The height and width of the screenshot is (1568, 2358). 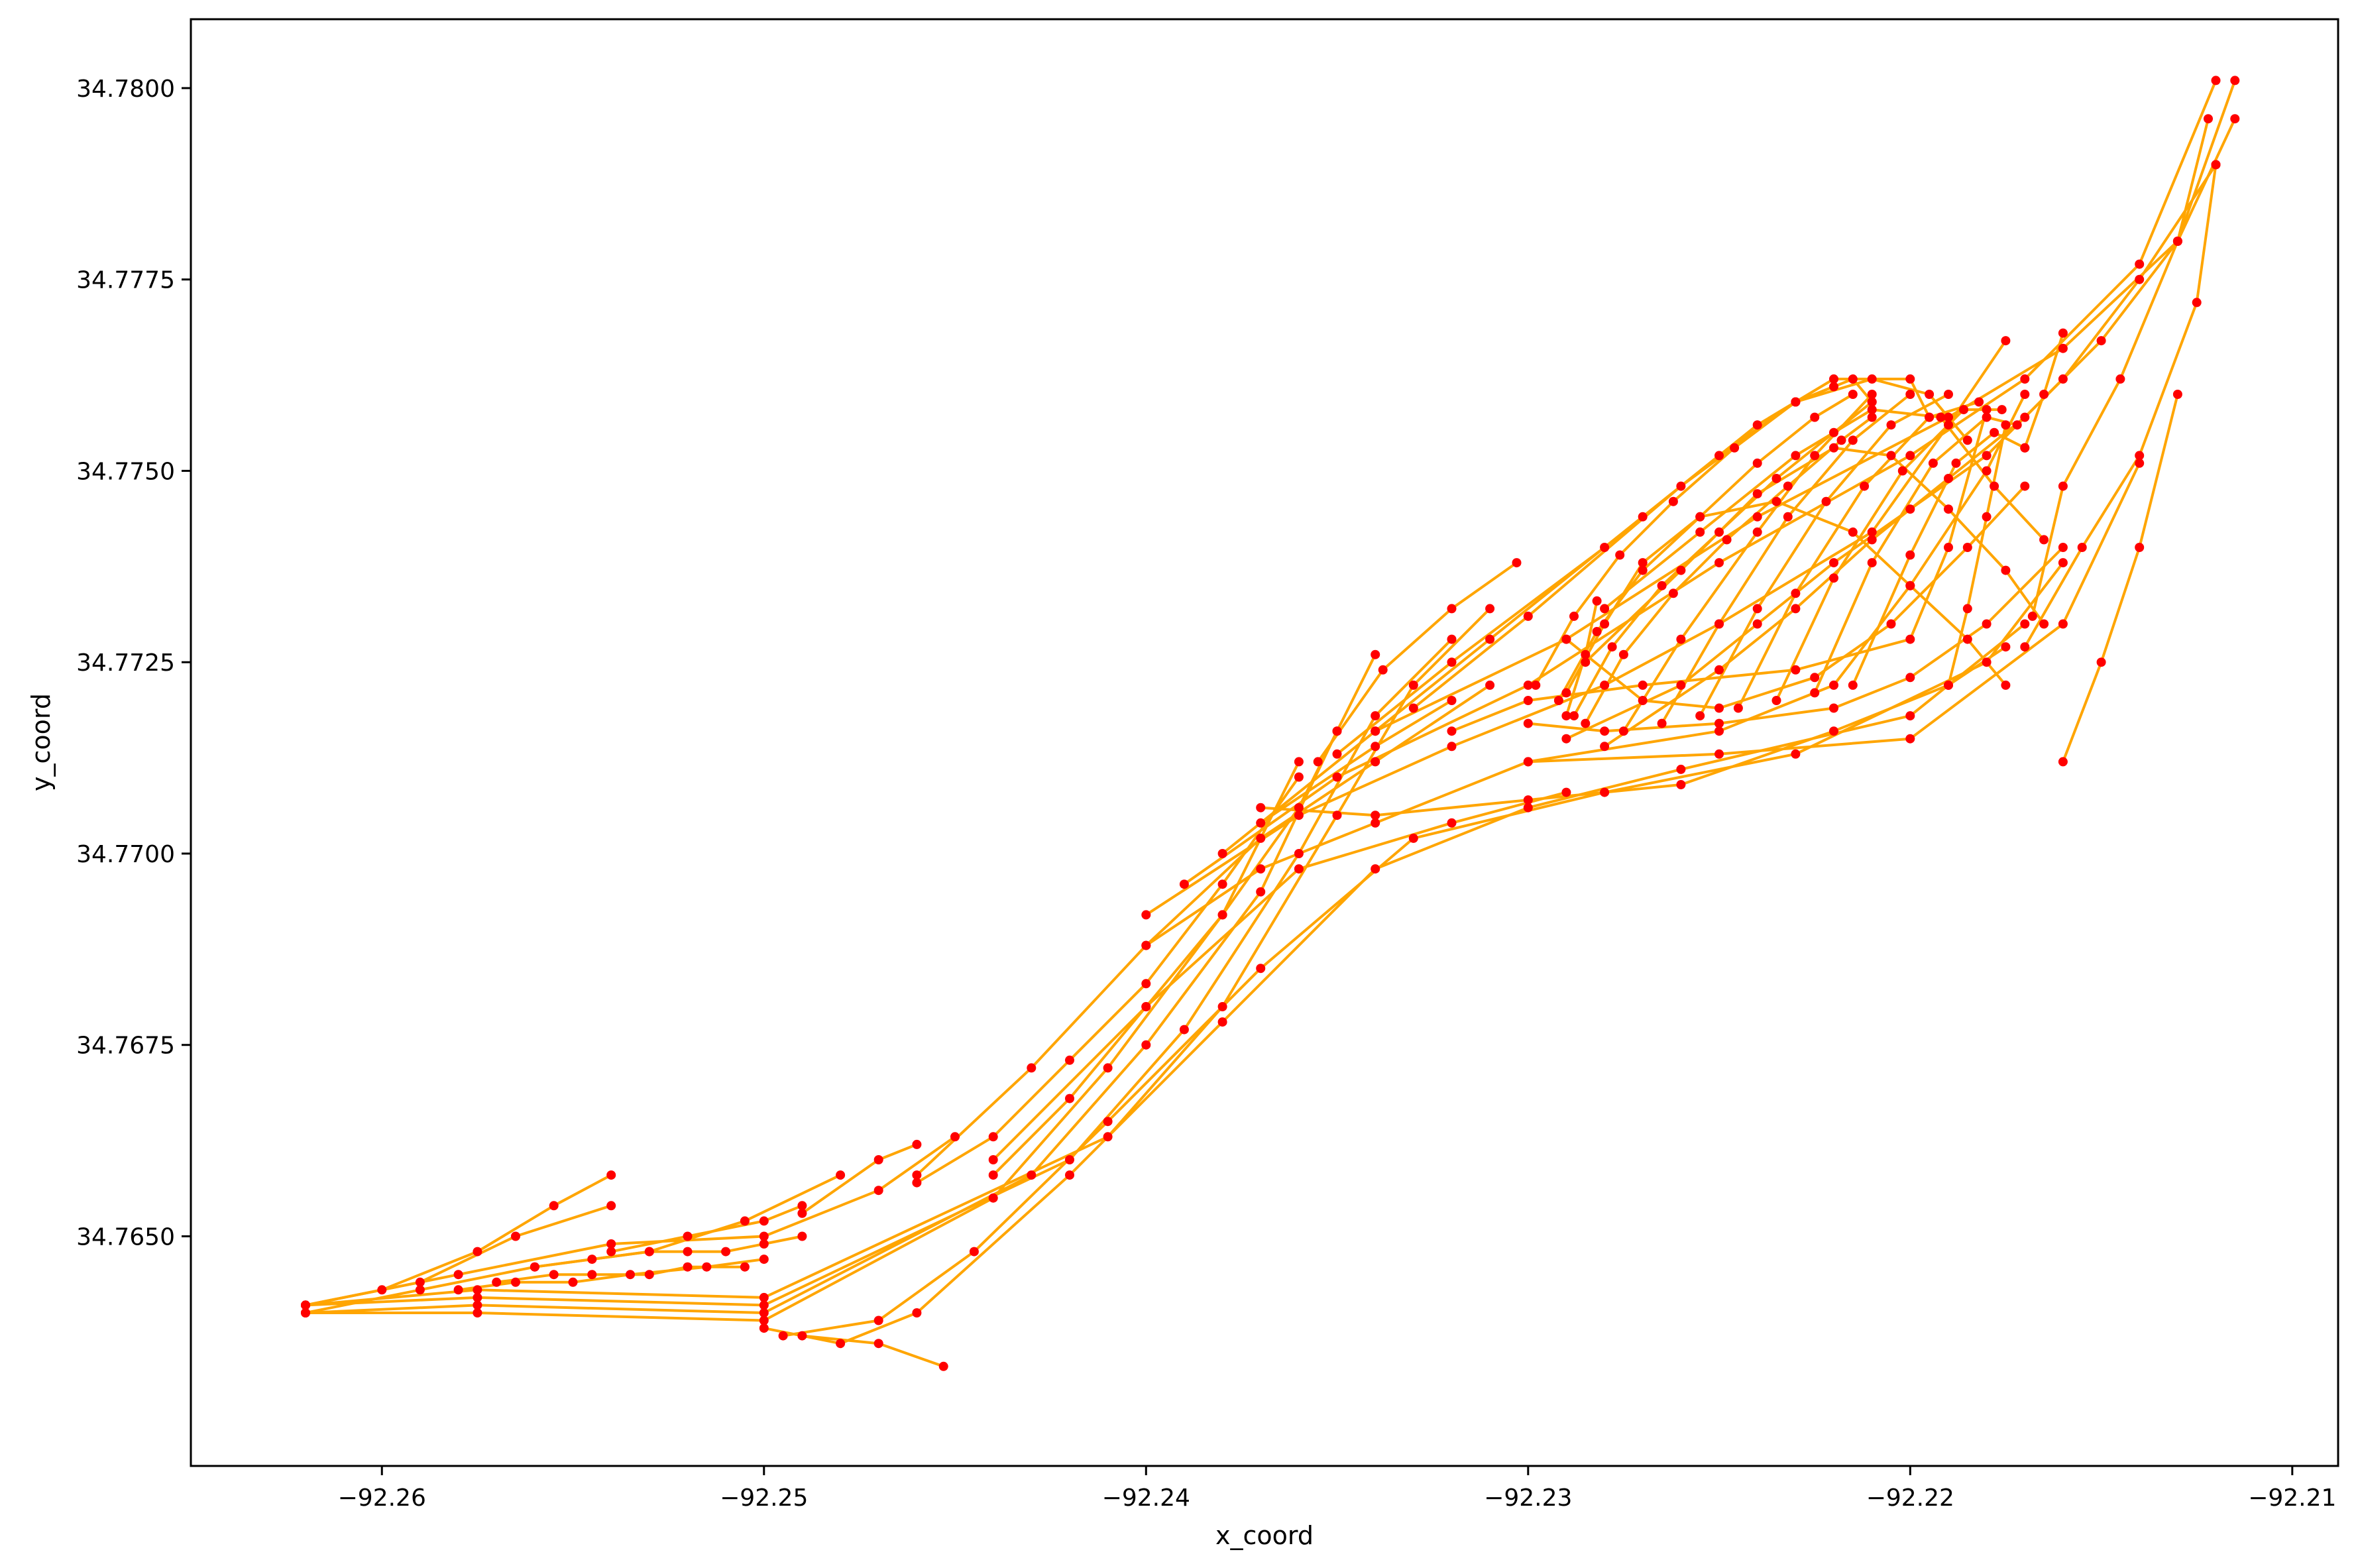 What do you see at coordinates (1910, 1498) in the screenshot?
I see `x-tick-label: −92.22` at bounding box center [1910, 1498].